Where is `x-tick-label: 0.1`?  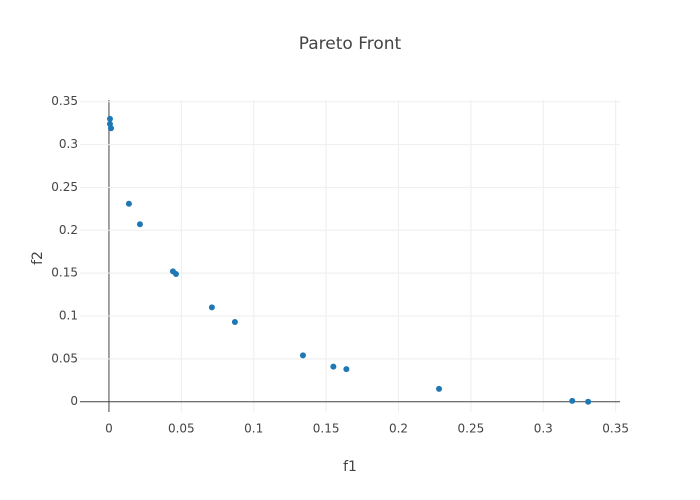
x-tick-label: 0.1 is located at coordinates (253, 429).